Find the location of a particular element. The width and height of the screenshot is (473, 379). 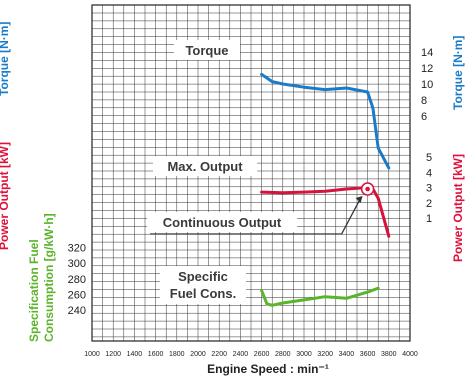

x-tick-label: 2000 is located at coordinates (198, 354).